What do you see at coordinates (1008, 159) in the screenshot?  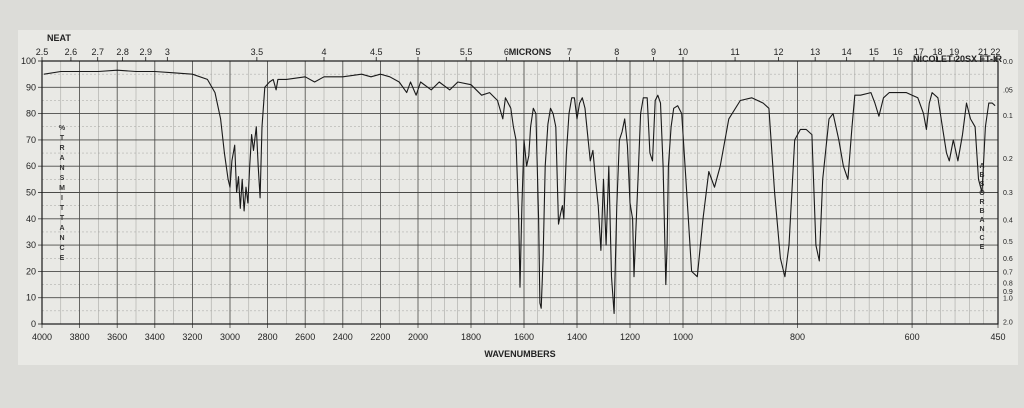 I see `y2-tick-label: 0.2` at bounding box center [1008, 159].